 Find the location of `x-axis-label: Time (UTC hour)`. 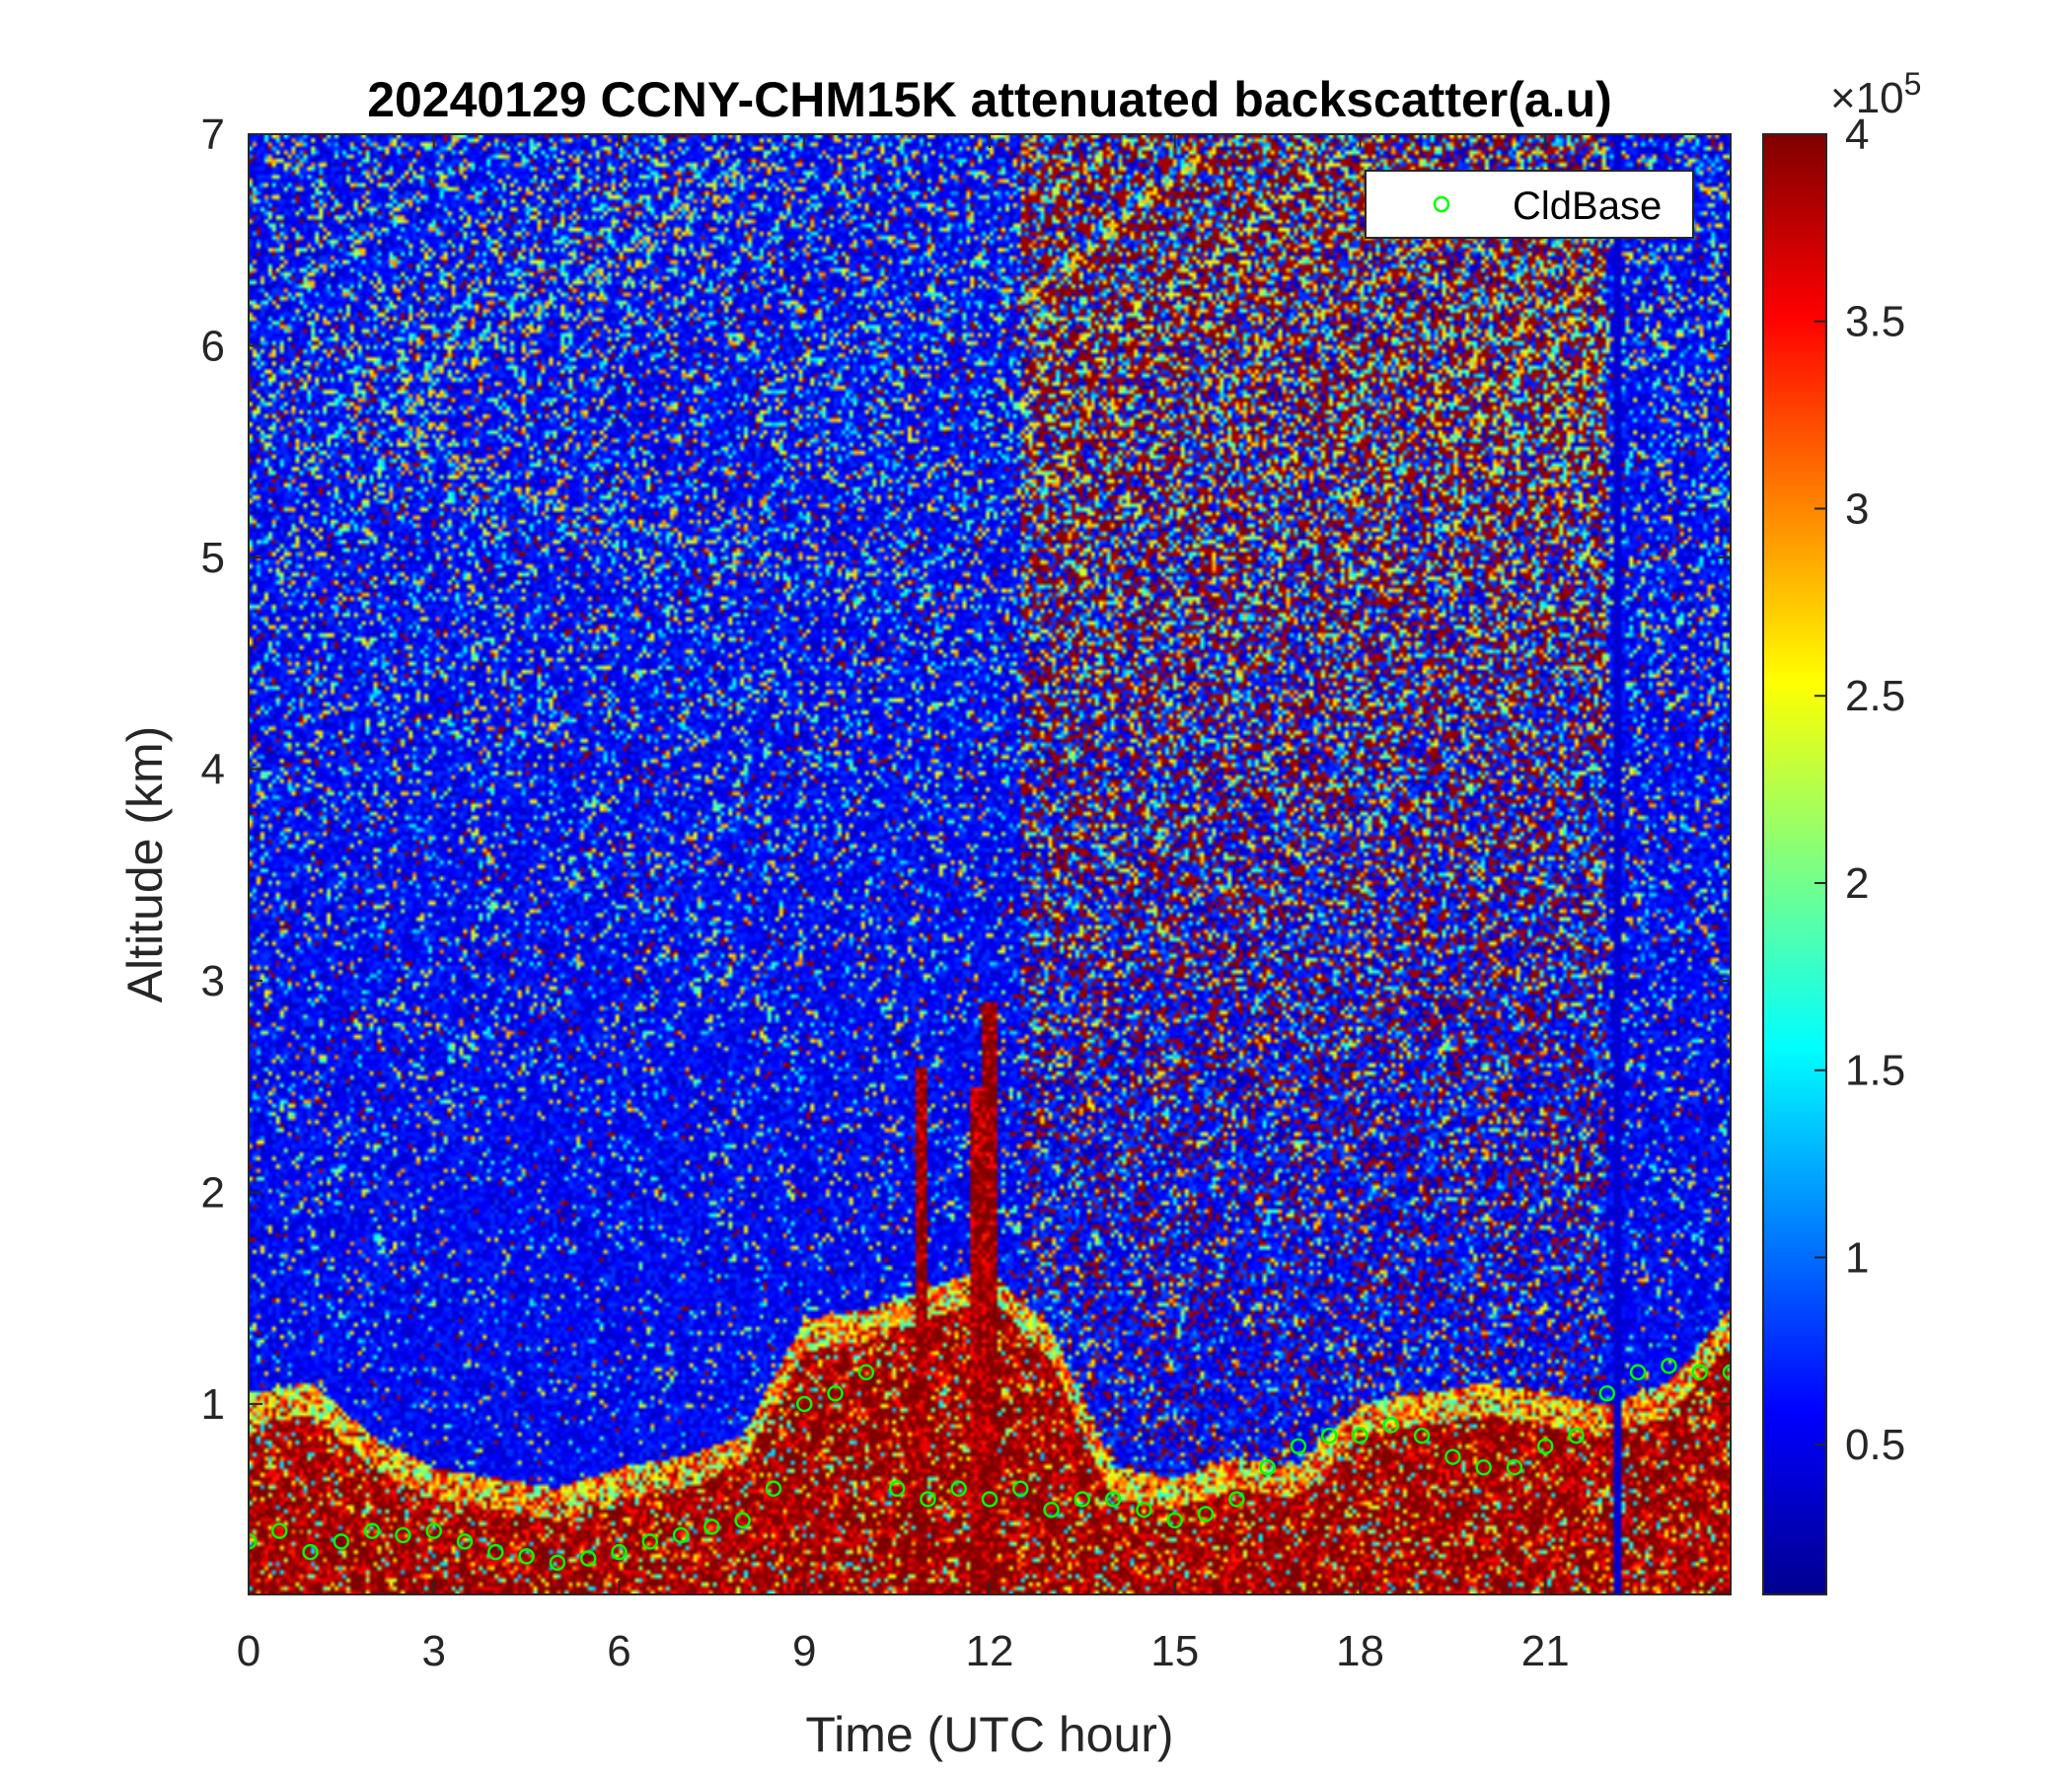

x-axis-label: Time (UTC hour) is located at coordinates (989, 1735).